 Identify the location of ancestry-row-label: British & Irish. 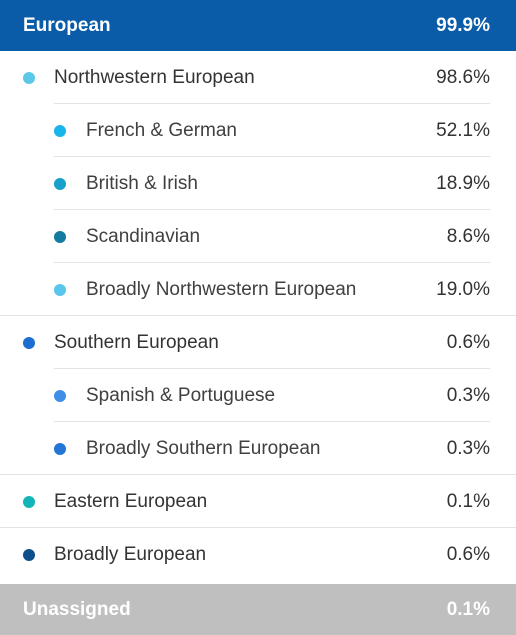
(142, 183).